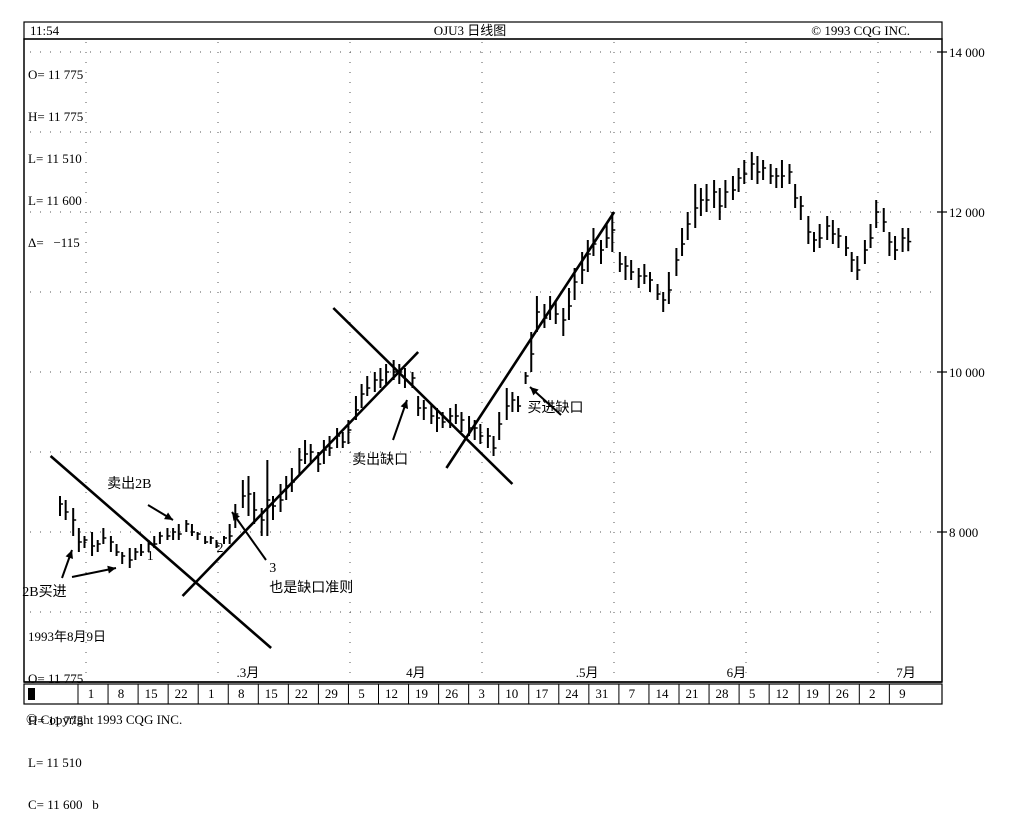 This screenshot has height=826, width=1024. Describe the element at coordinates (272, 568) in the screenshot. I see `chart-annotation: 3` at that location.